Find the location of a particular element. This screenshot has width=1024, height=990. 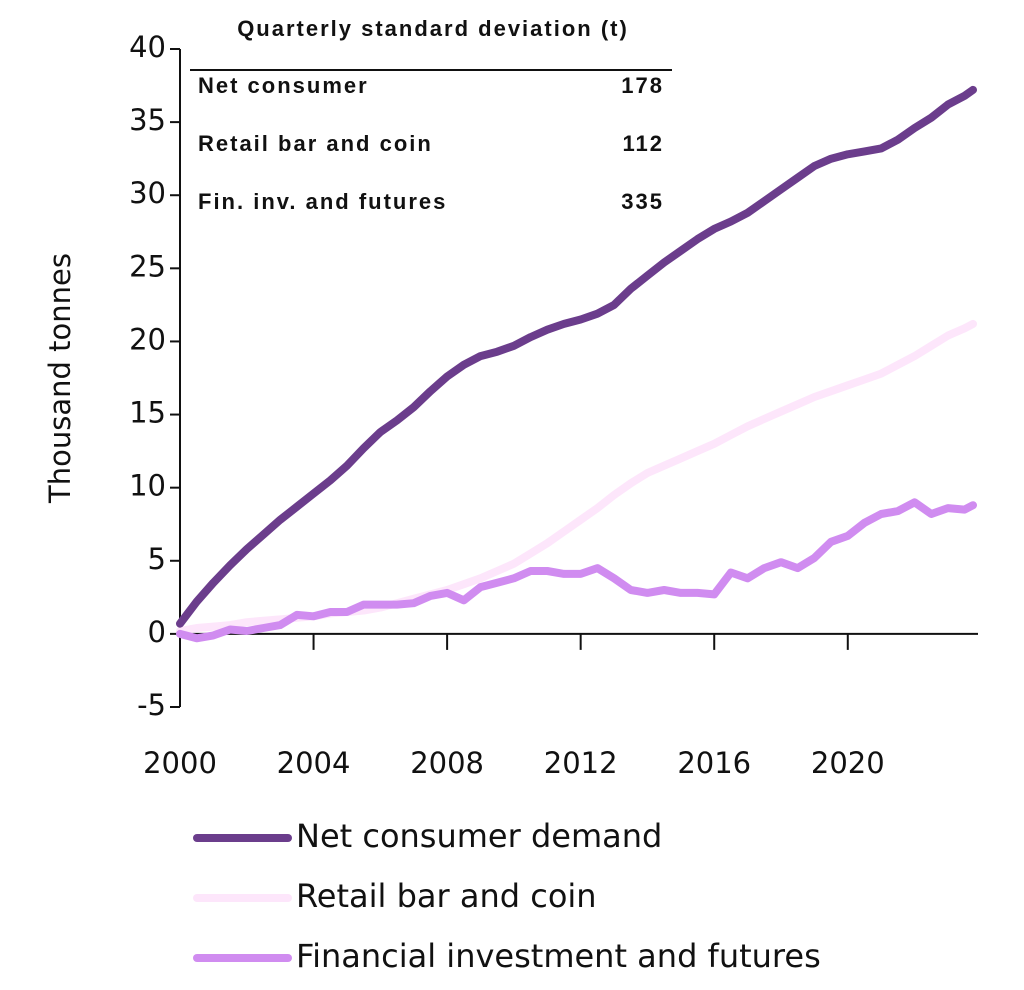

x-tick-label: 2008 is located at coordinates (447, 763).